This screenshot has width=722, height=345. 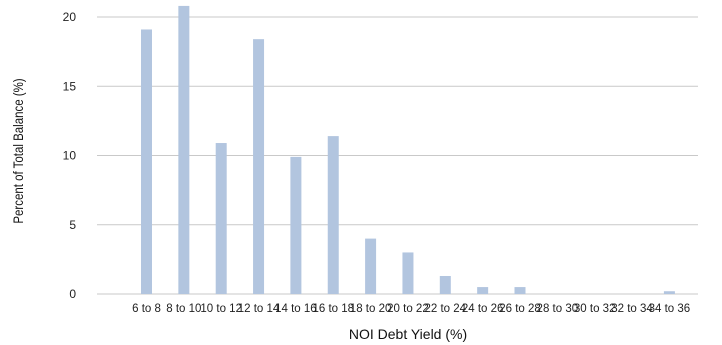 I want to click on y-tick-label: 5, so click(x=72, y=225).